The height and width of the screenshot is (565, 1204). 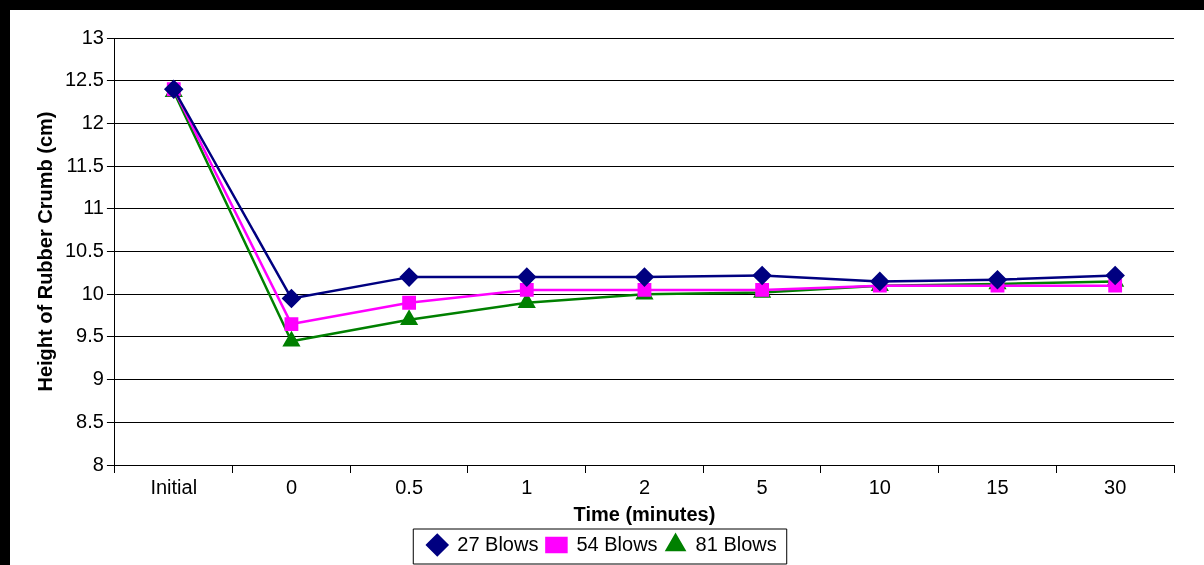 I want to click on y-tick-label: 12, so click(x=92, y=121).